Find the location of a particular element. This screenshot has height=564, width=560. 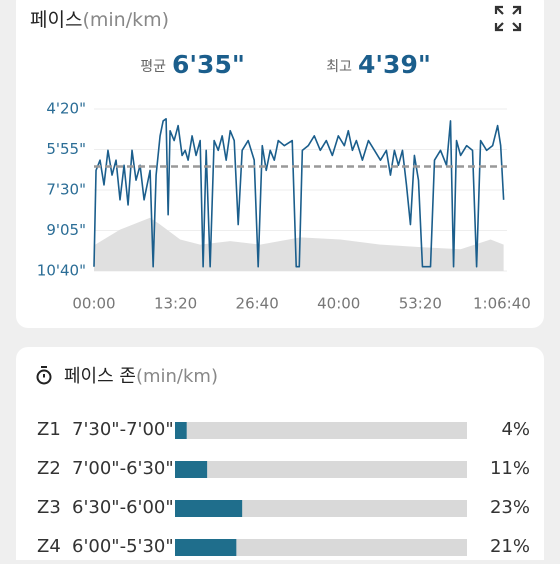

x-tick-label: 26:40 is located at coordinates (257, 304).